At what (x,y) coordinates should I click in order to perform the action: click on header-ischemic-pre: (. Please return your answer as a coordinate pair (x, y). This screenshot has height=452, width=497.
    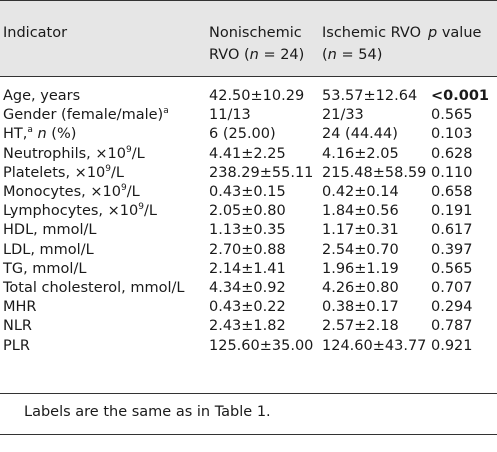
    Looking at the image, I should click on (325, 55).